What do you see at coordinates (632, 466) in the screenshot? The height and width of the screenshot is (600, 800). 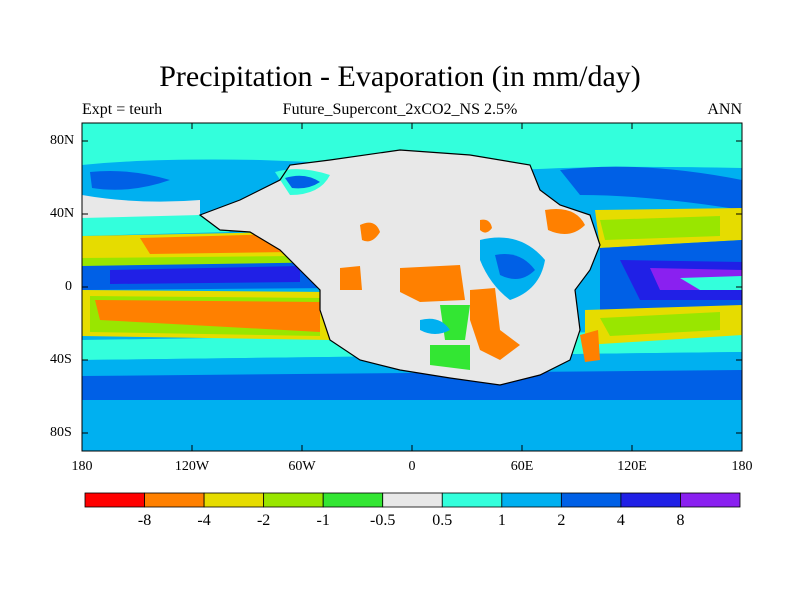 I see `x-tick-label: 120E` at bounding box center [632, 466].